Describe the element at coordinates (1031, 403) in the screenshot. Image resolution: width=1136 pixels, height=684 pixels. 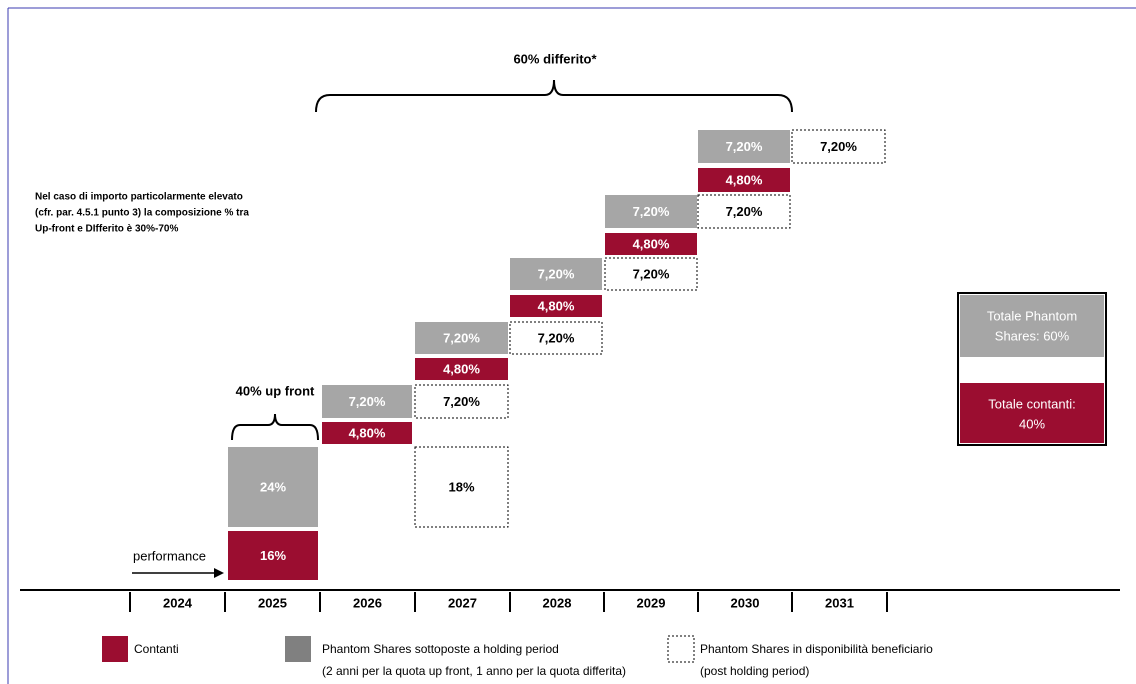
I see `totals-text: Totale contanti:` at that location.